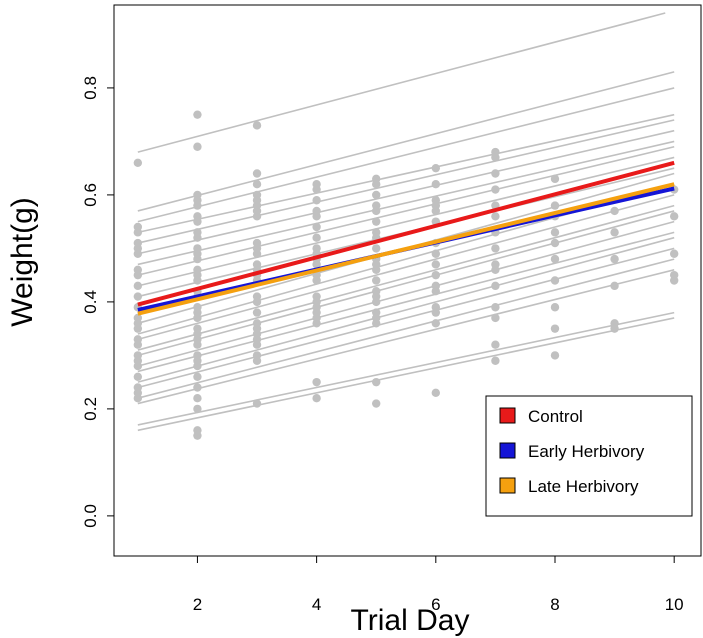 Image resolution: width=703 pixels, height=638 pixels. I want to click on legend-label-1: Control, so click(555, 416).